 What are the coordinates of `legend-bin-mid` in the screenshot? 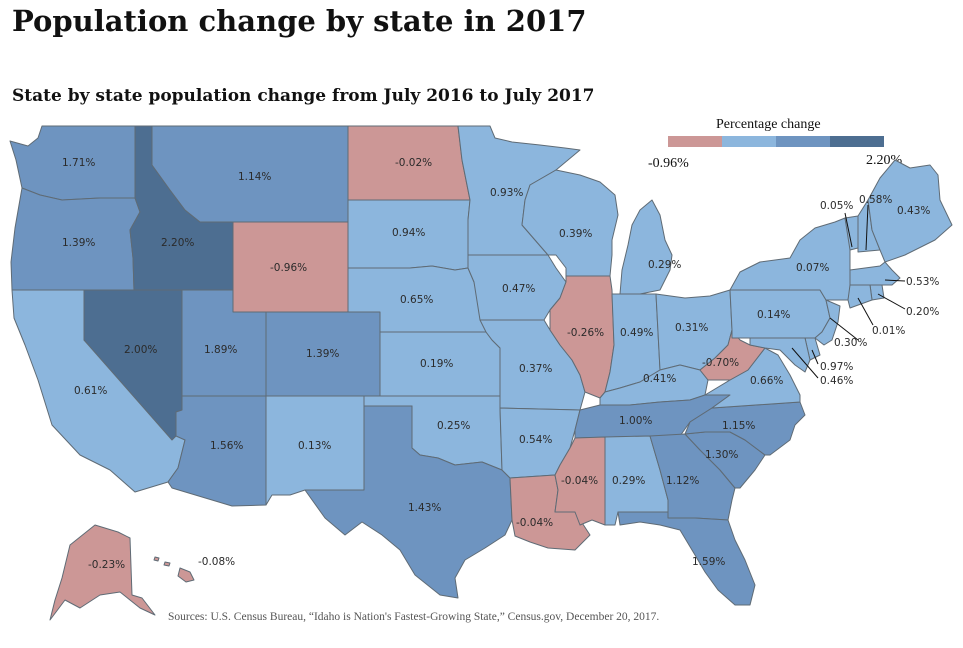 It's located at (803, 141).